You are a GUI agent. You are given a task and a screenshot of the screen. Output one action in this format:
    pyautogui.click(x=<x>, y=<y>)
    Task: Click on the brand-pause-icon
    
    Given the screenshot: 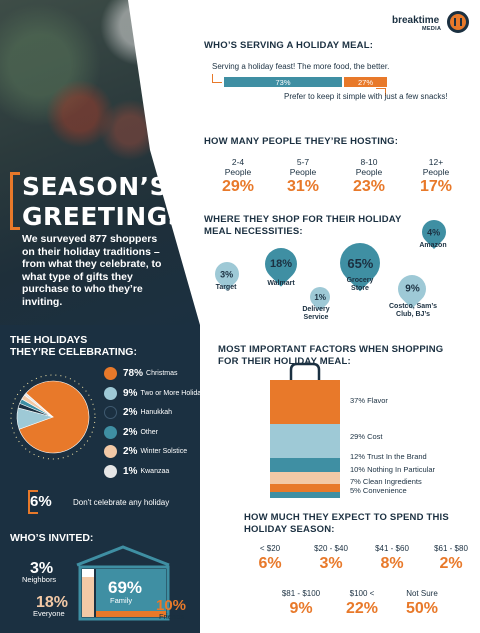 What is the action you would take?
    pyautogui.click(x=458, y=22)
    